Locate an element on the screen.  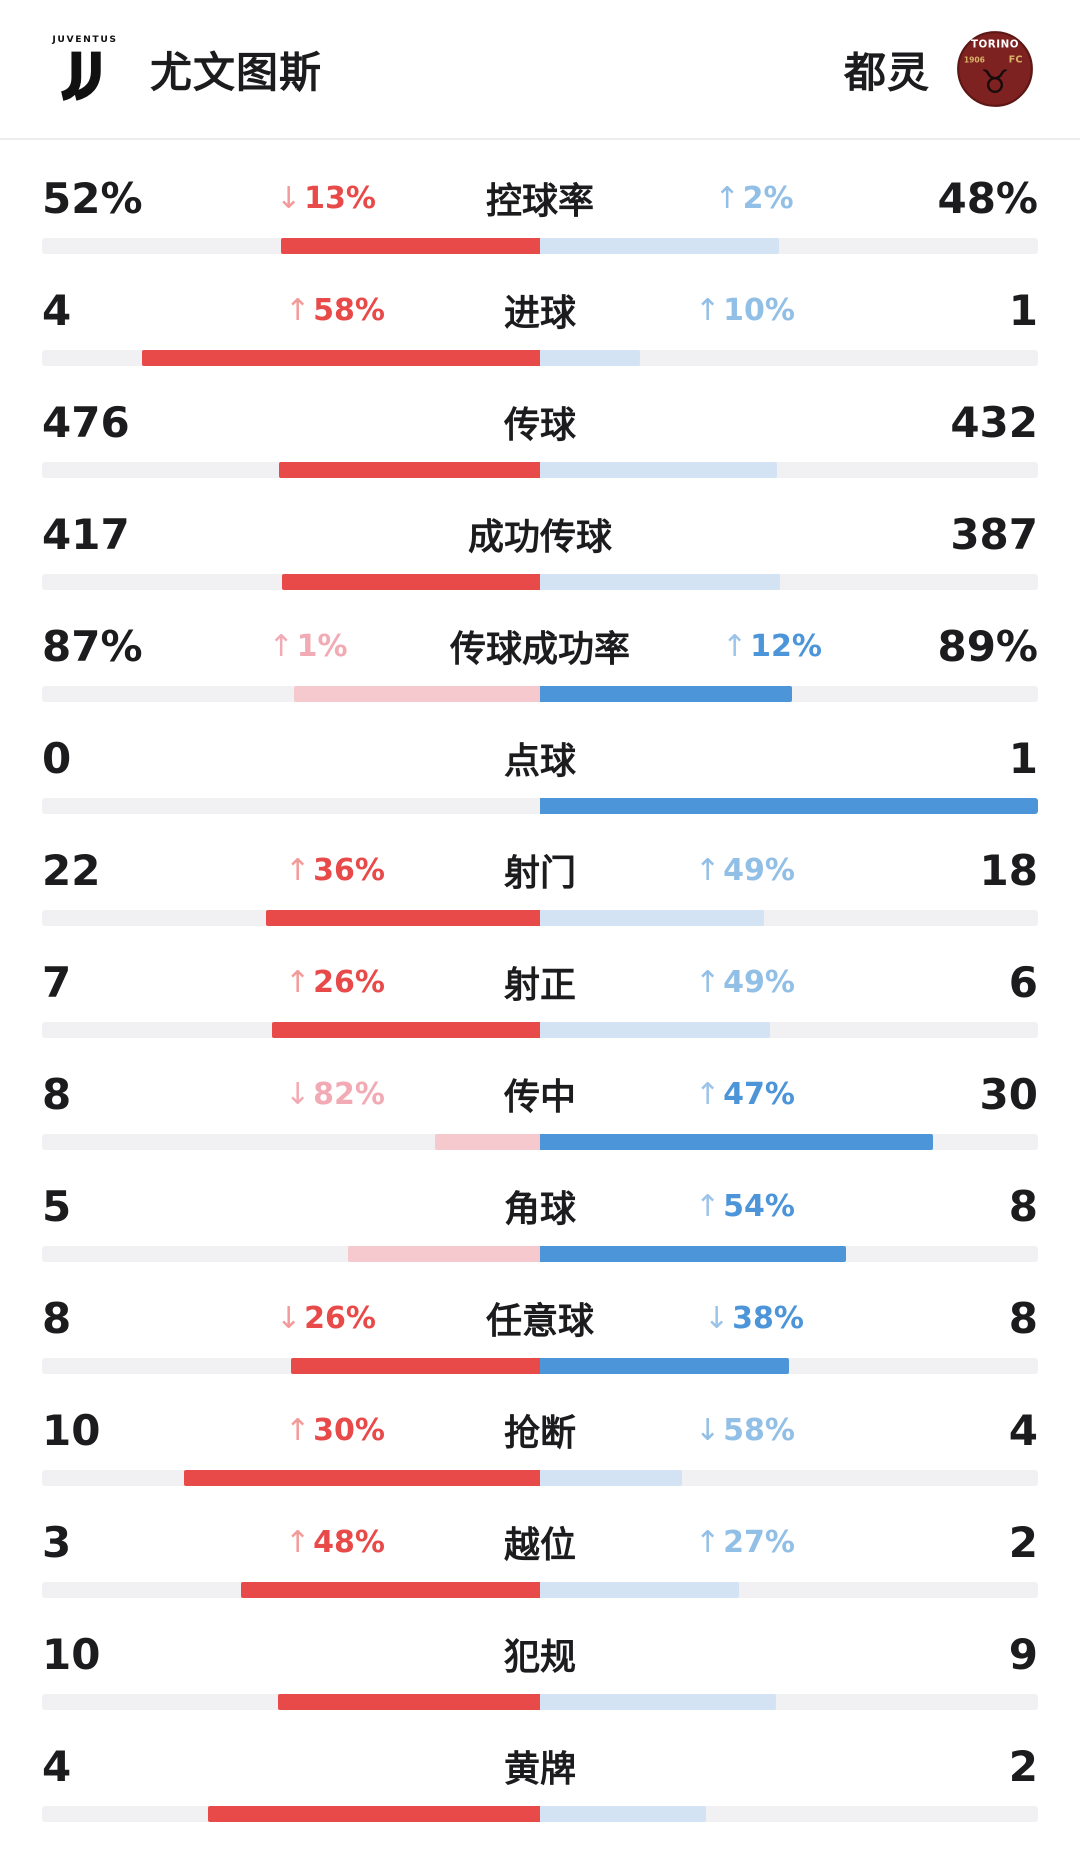
away-trend: ↑ 12% is located at coordinates (772, 646).